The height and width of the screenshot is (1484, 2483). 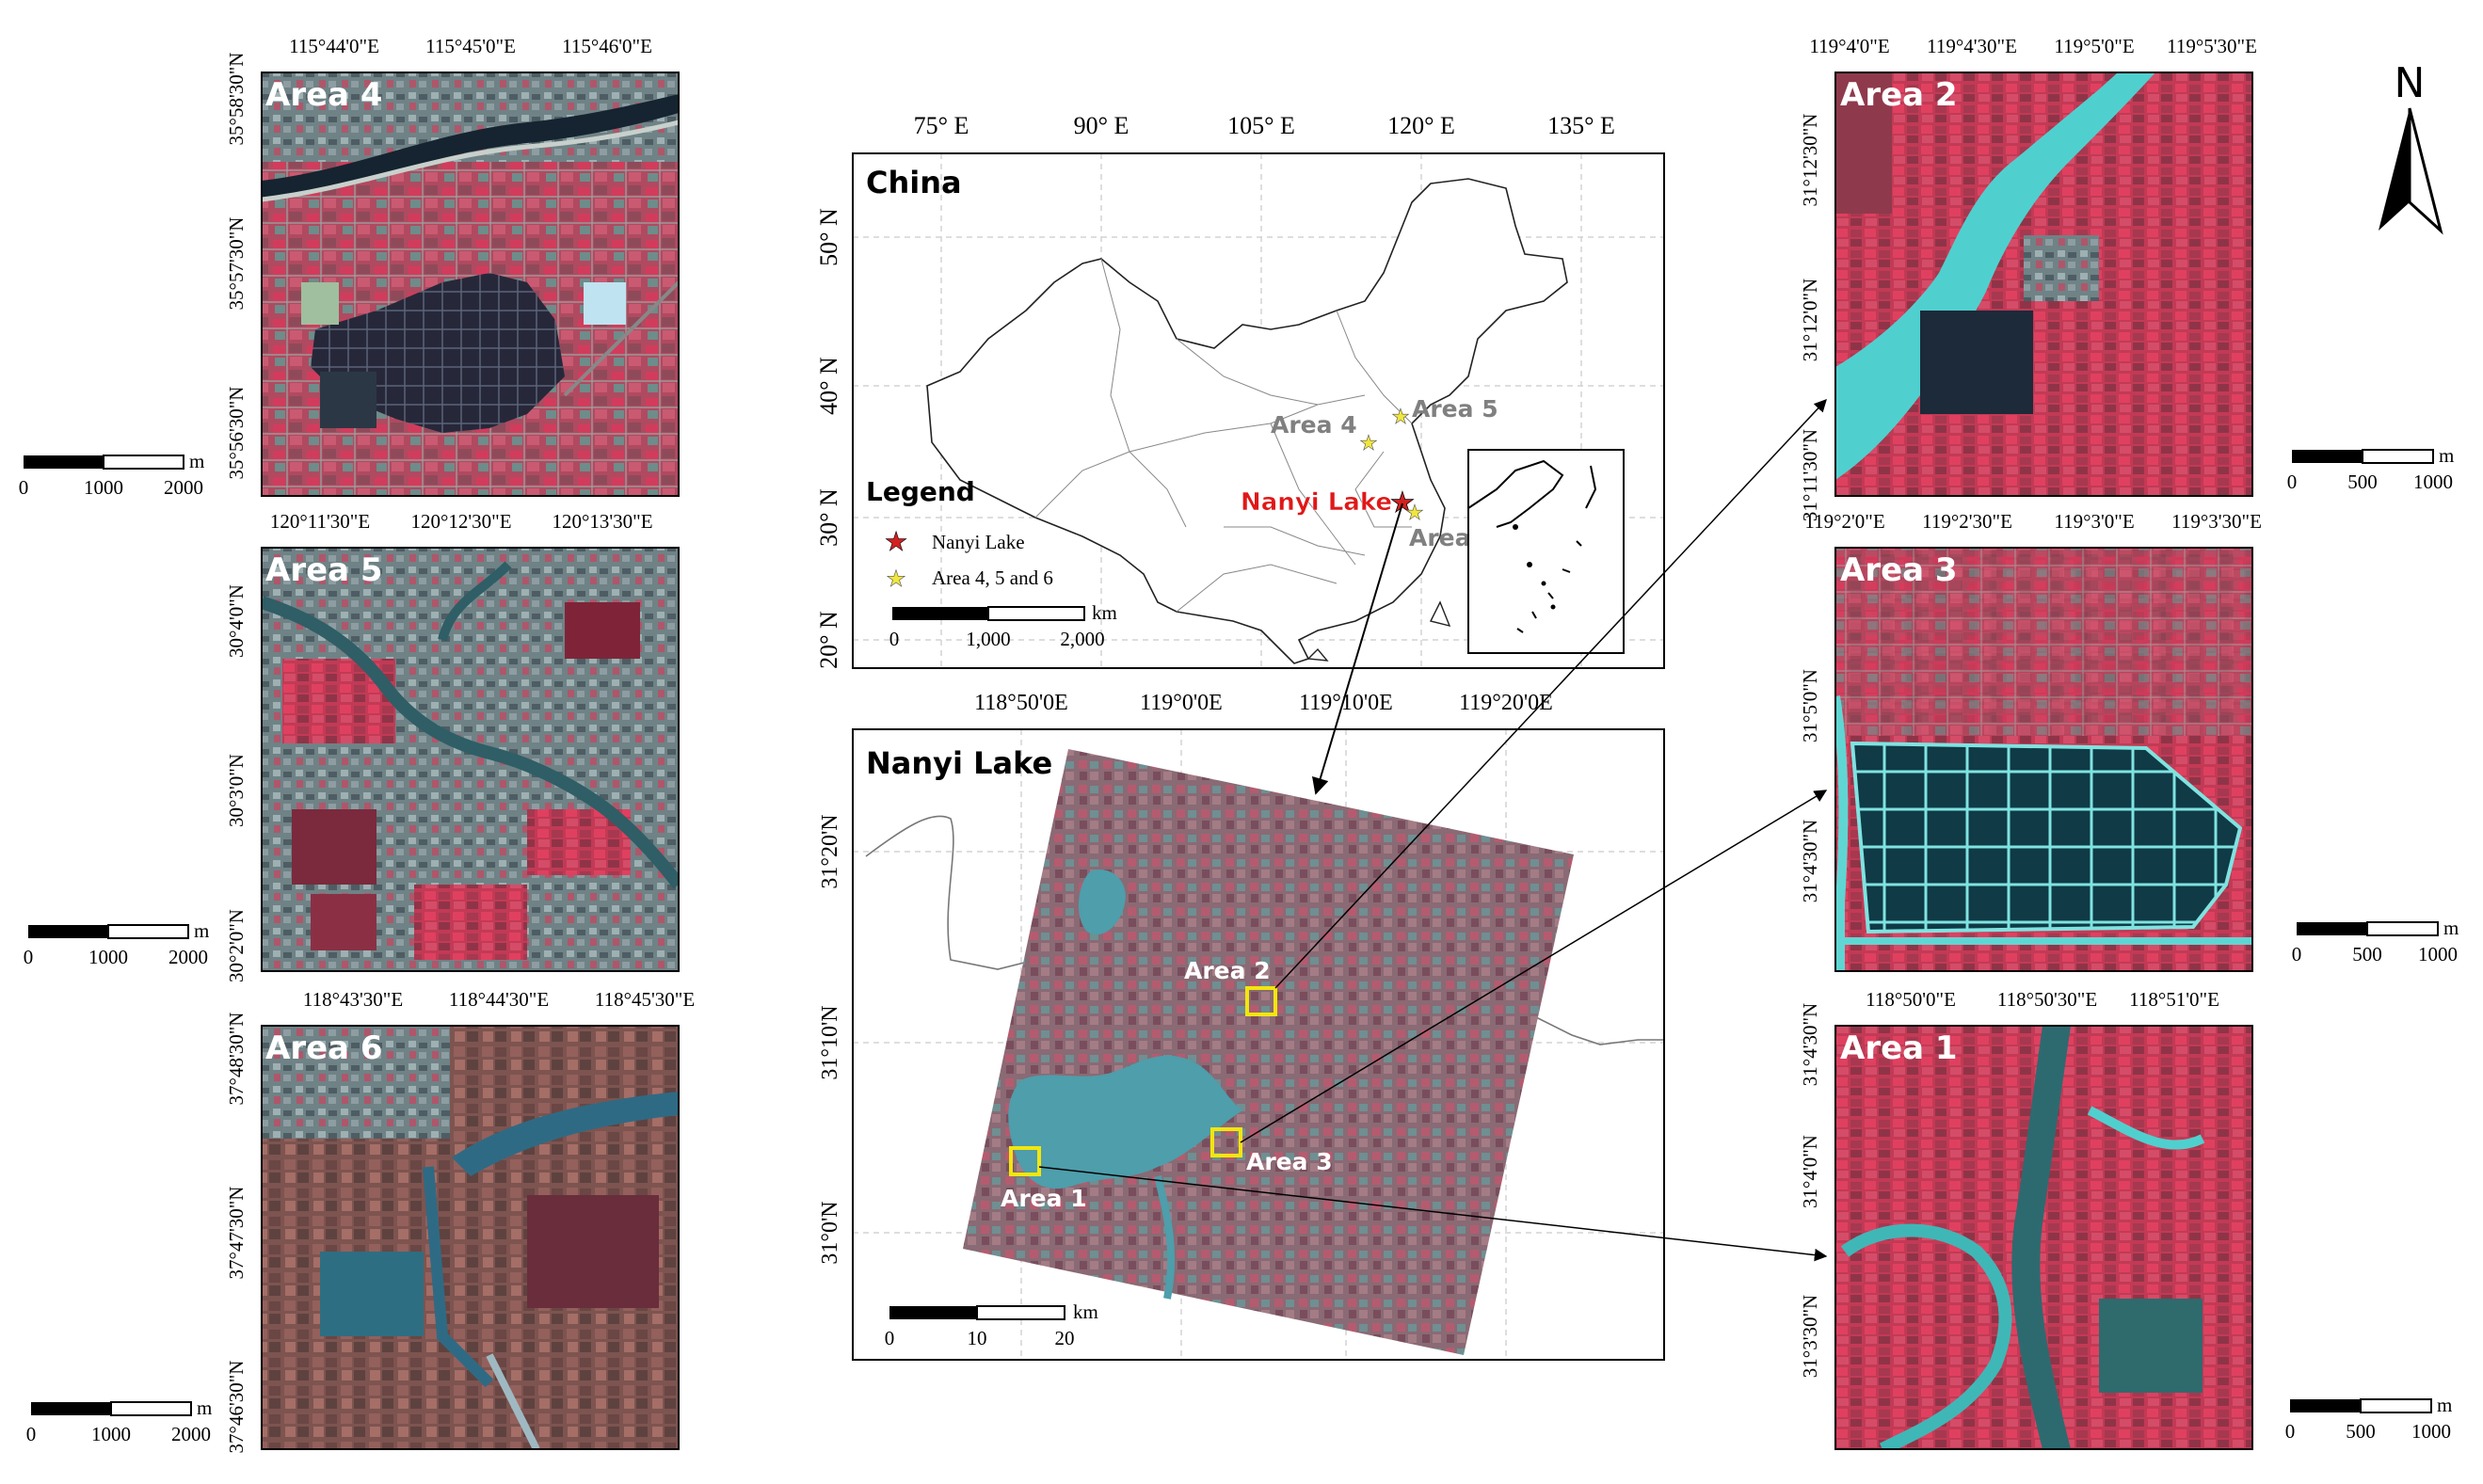 I want to click on area2-scale-unit: m, so click(x=2447, y=455).